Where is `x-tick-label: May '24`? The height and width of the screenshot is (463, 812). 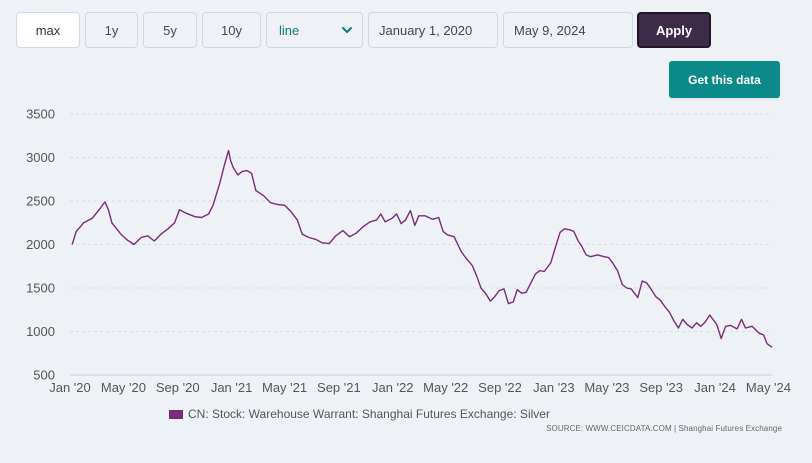 x-tick-label: May '24 is located at coordinates (768, 387).